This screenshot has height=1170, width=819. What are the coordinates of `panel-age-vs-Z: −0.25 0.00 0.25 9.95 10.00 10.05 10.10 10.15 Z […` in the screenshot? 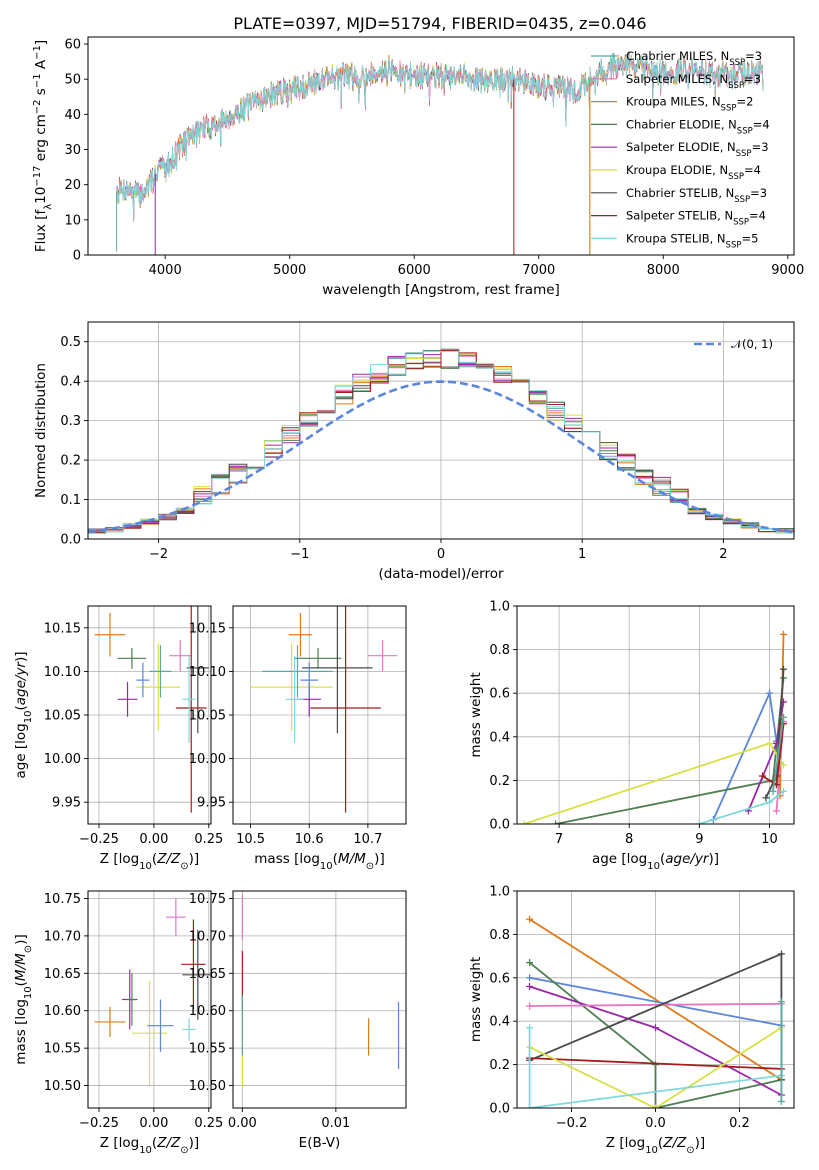 It's located at (118, 738).